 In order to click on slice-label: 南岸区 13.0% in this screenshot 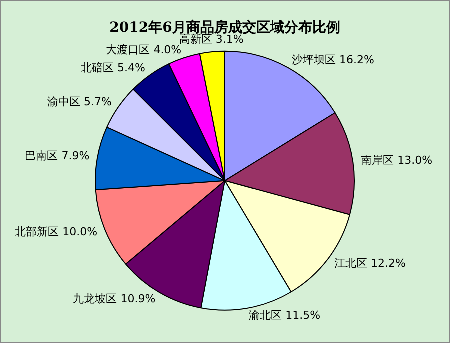, I will do `click(397, 161)`.